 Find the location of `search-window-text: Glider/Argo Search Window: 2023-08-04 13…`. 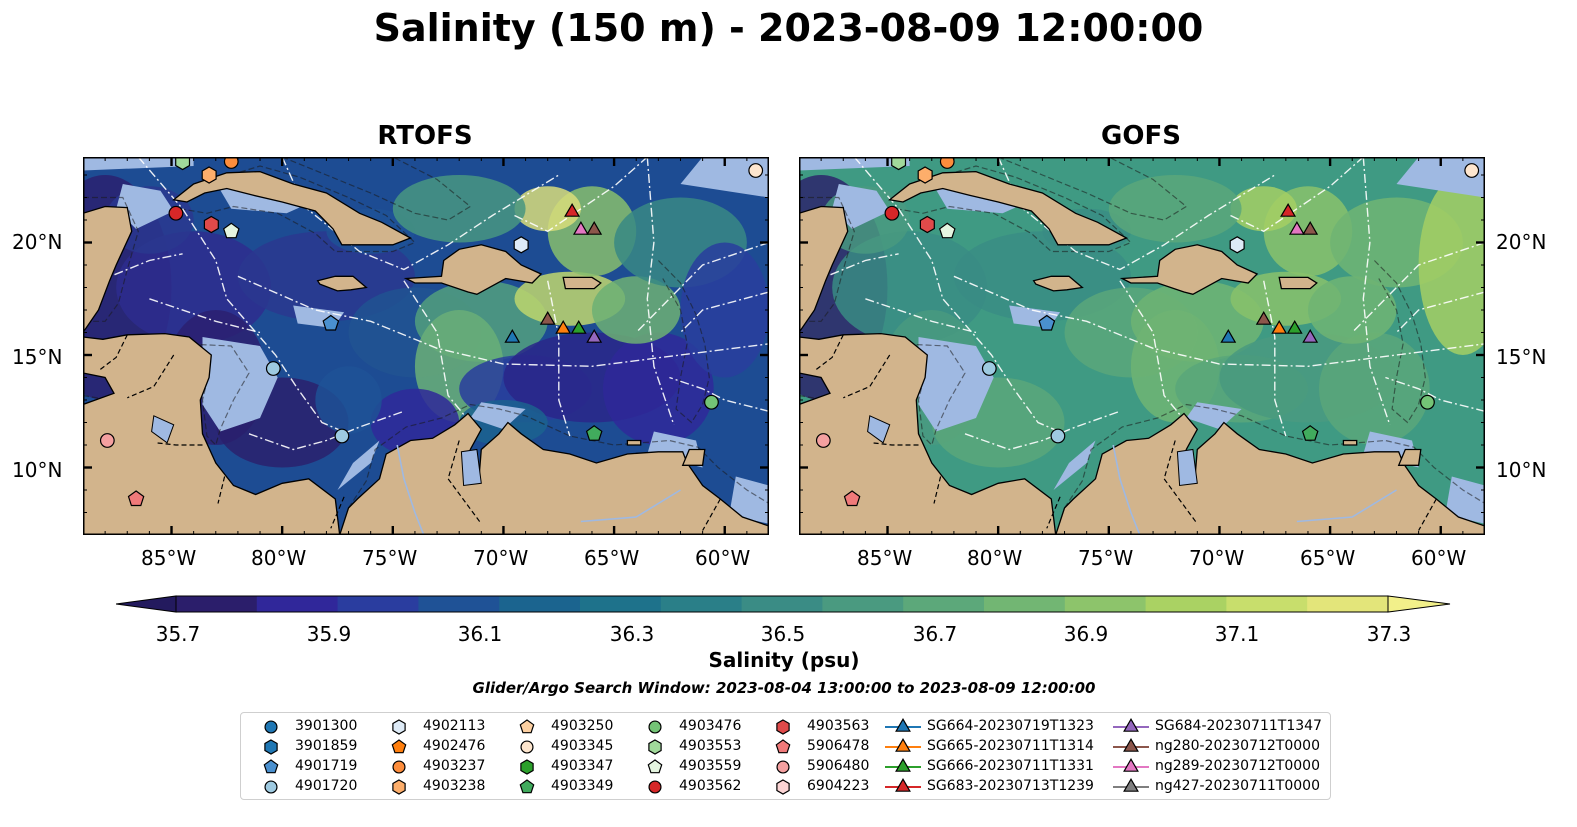

search-window-text: Glider/Argo Search Window: 2023-08-04 13… is located at coordinates (784, 688).